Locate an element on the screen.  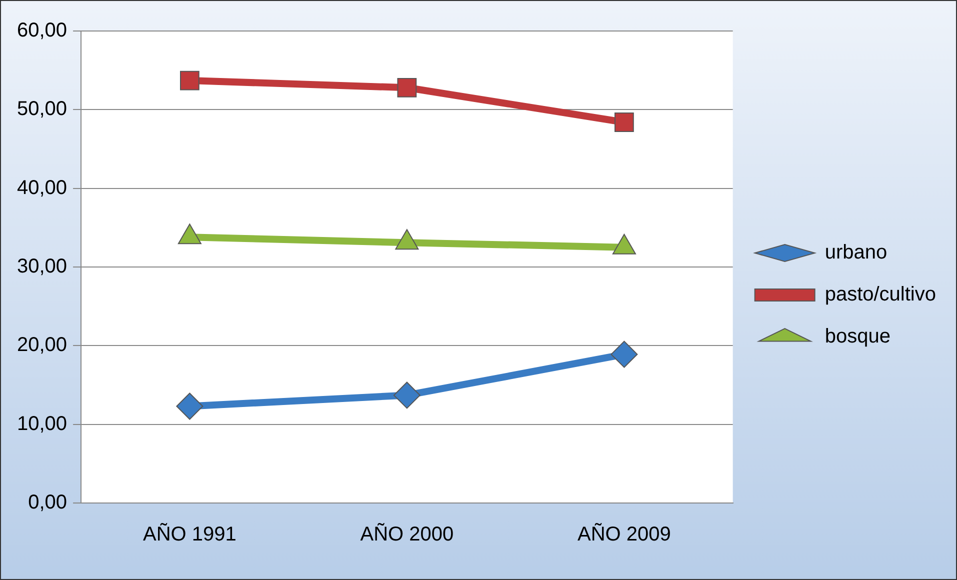
x-tick-label: AÑO 2000 is located at coordinates (407, 534).